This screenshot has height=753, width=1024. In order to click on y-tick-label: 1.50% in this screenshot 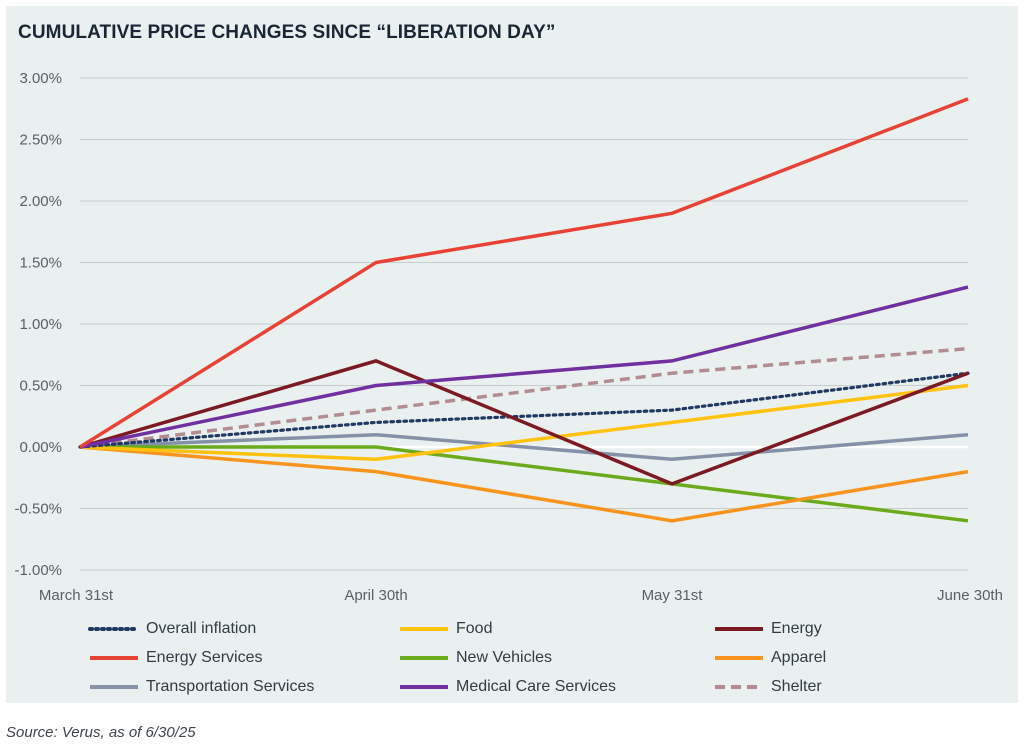, I will do `click(40, 263)`.